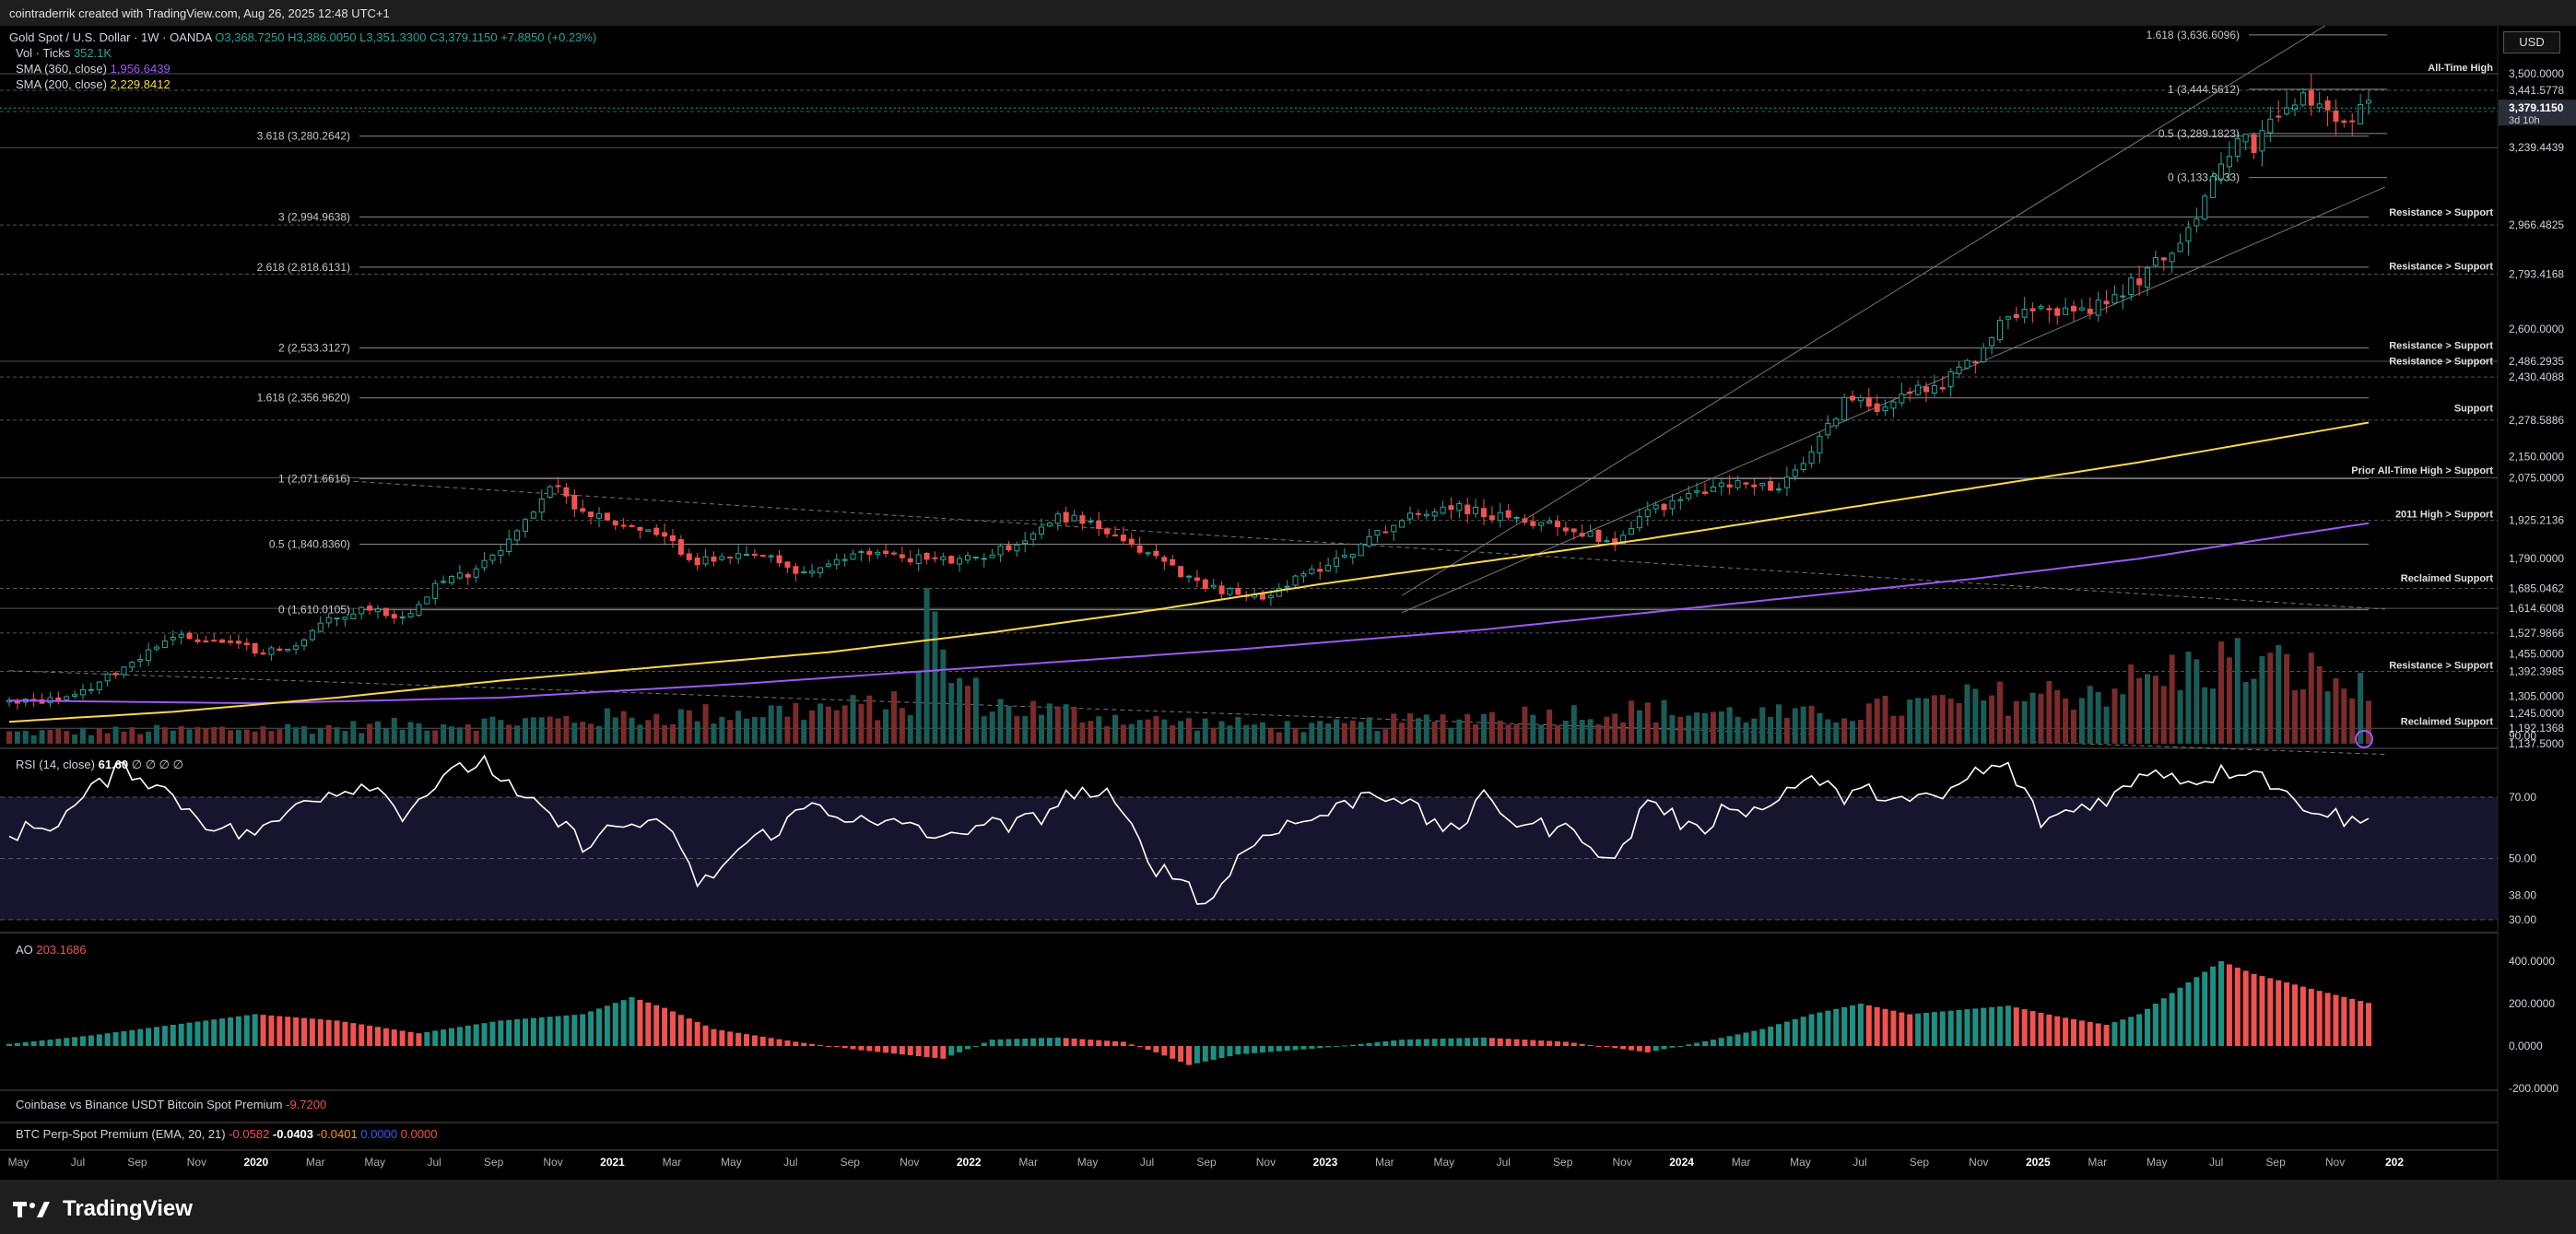  What do you see at coordinates (24, 950) in the screenshot?
I see `ao-label: AO` at bounding box center [24, 950].